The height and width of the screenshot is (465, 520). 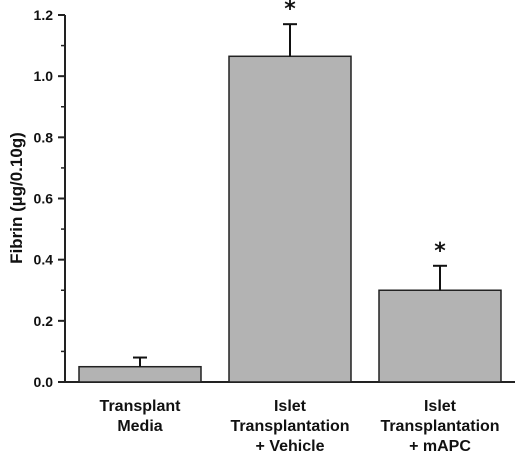 What do you see at coordinates (44, 321) in the screenshot?
I see `y-tick-label: 0.2` at bounding box center [44, 321].